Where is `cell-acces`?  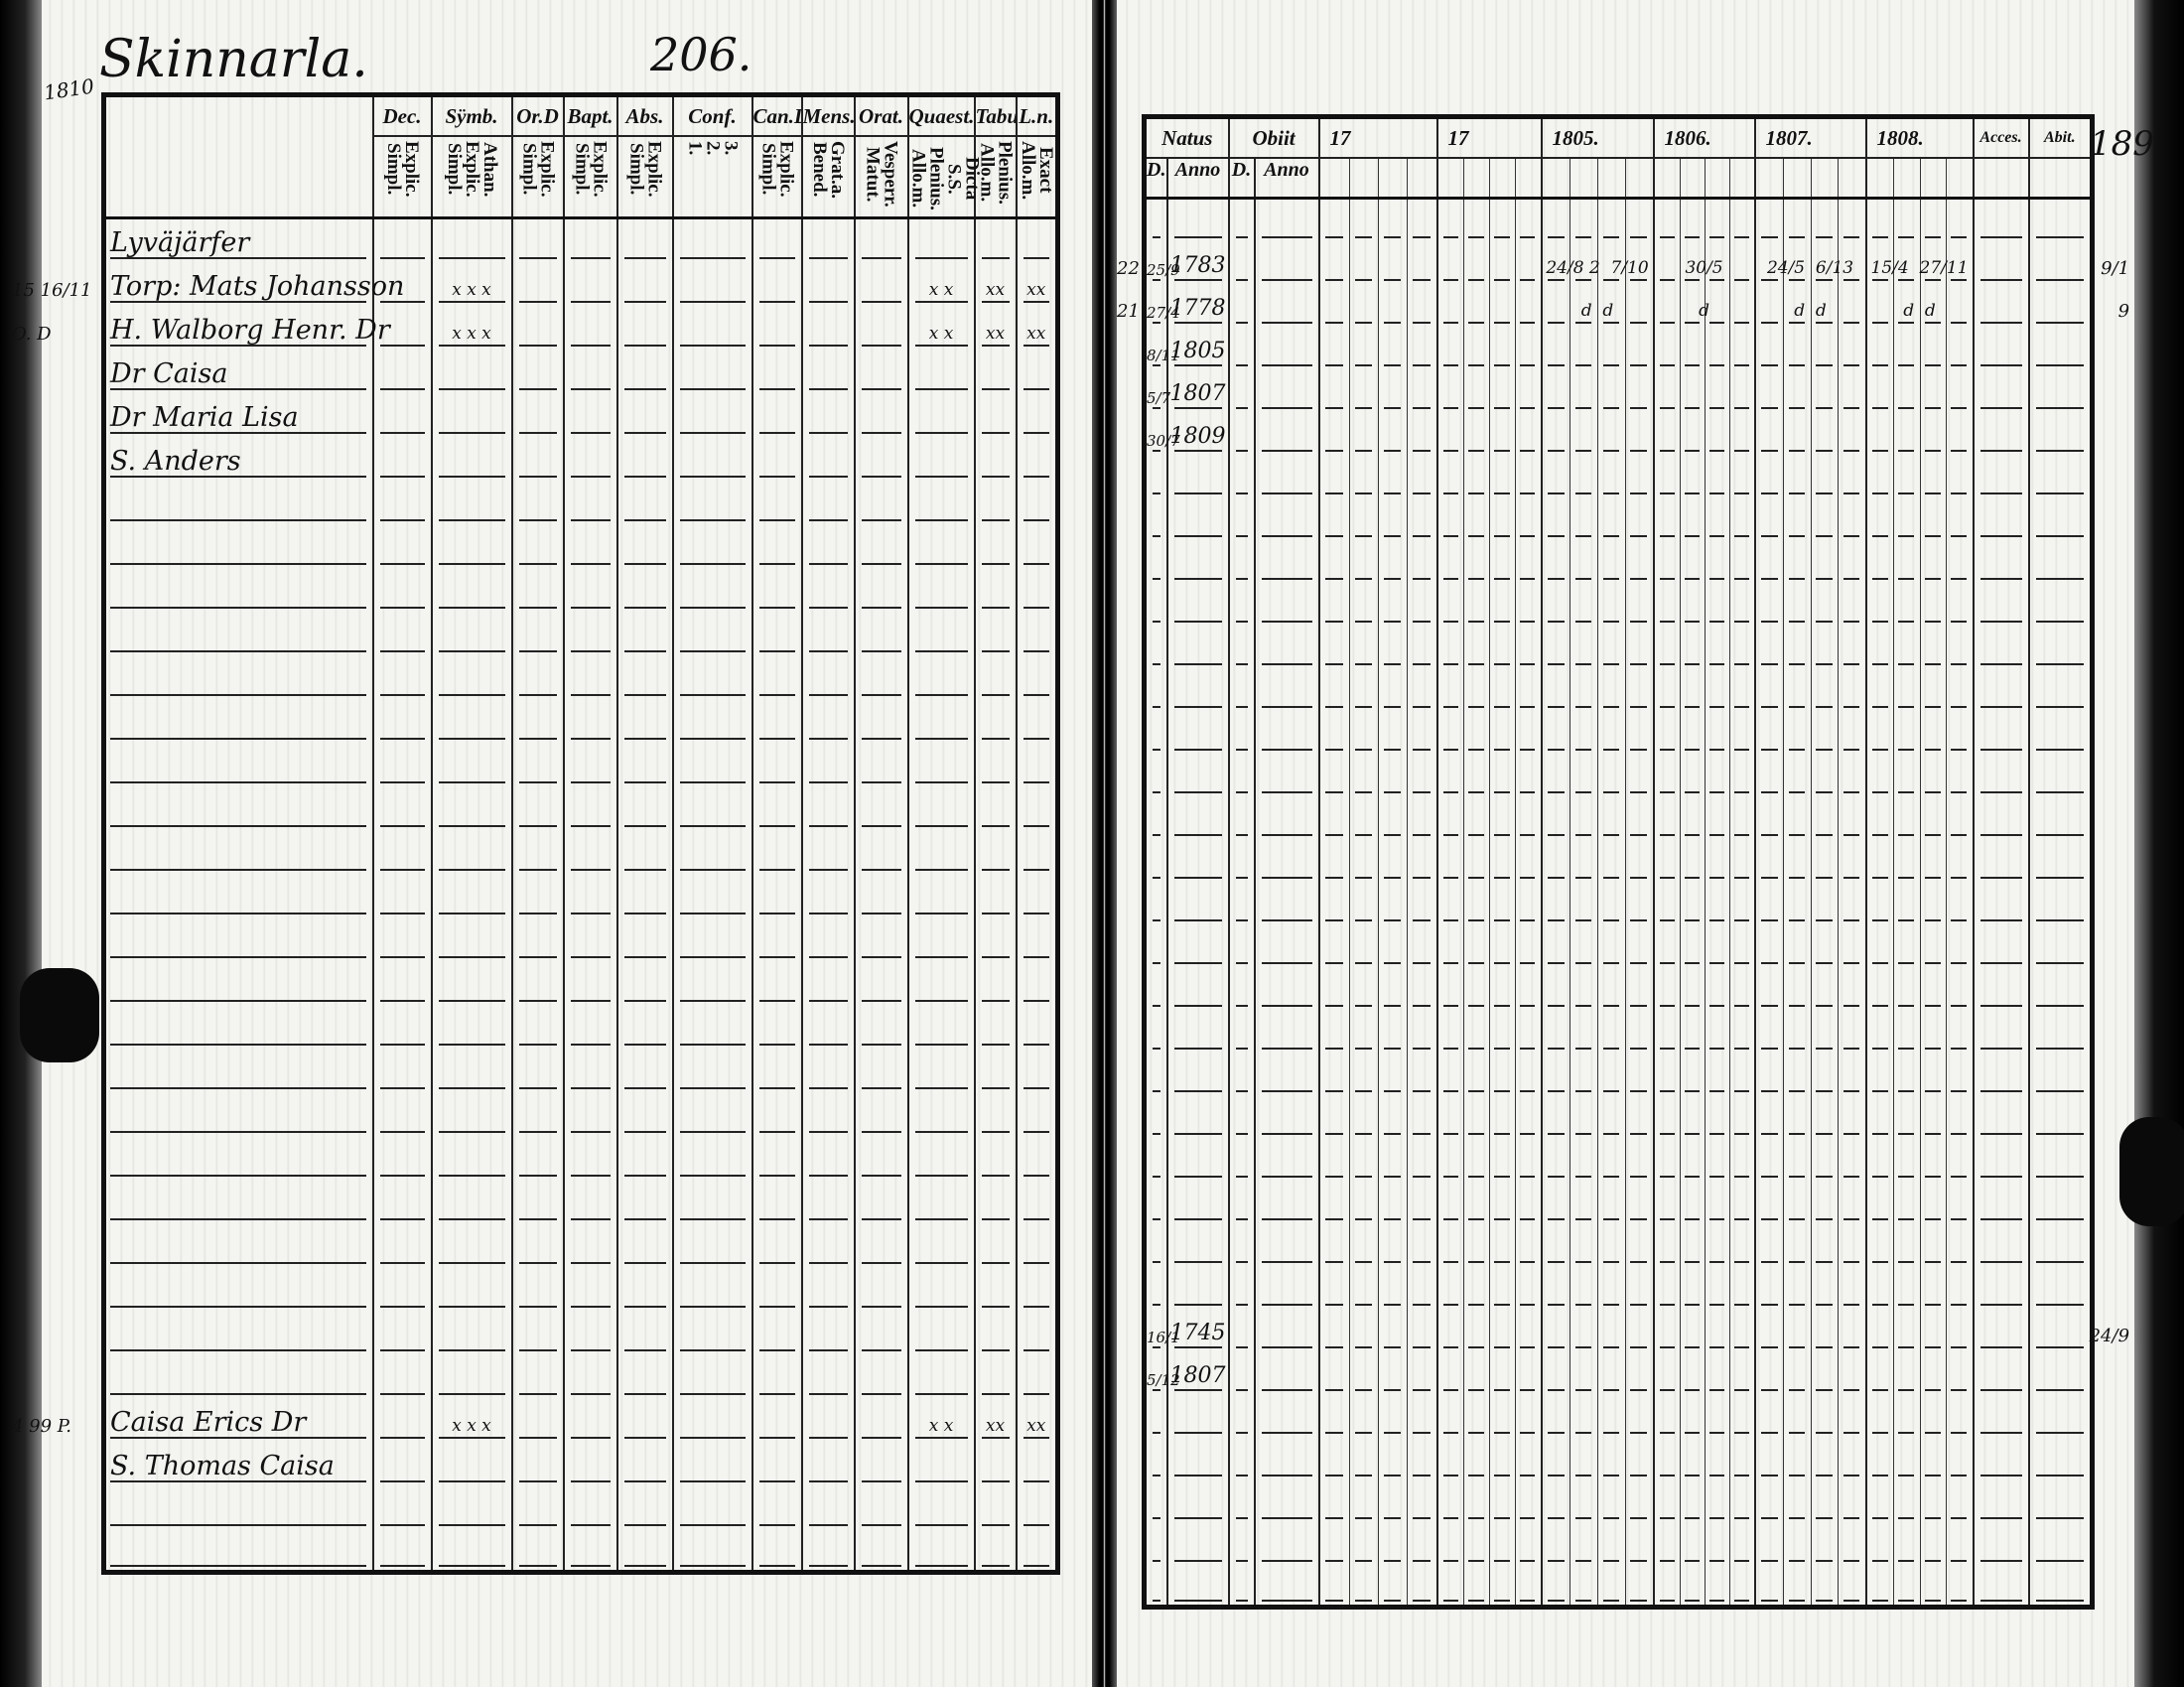
cell-acces is located at coordinates (2001, 1116).